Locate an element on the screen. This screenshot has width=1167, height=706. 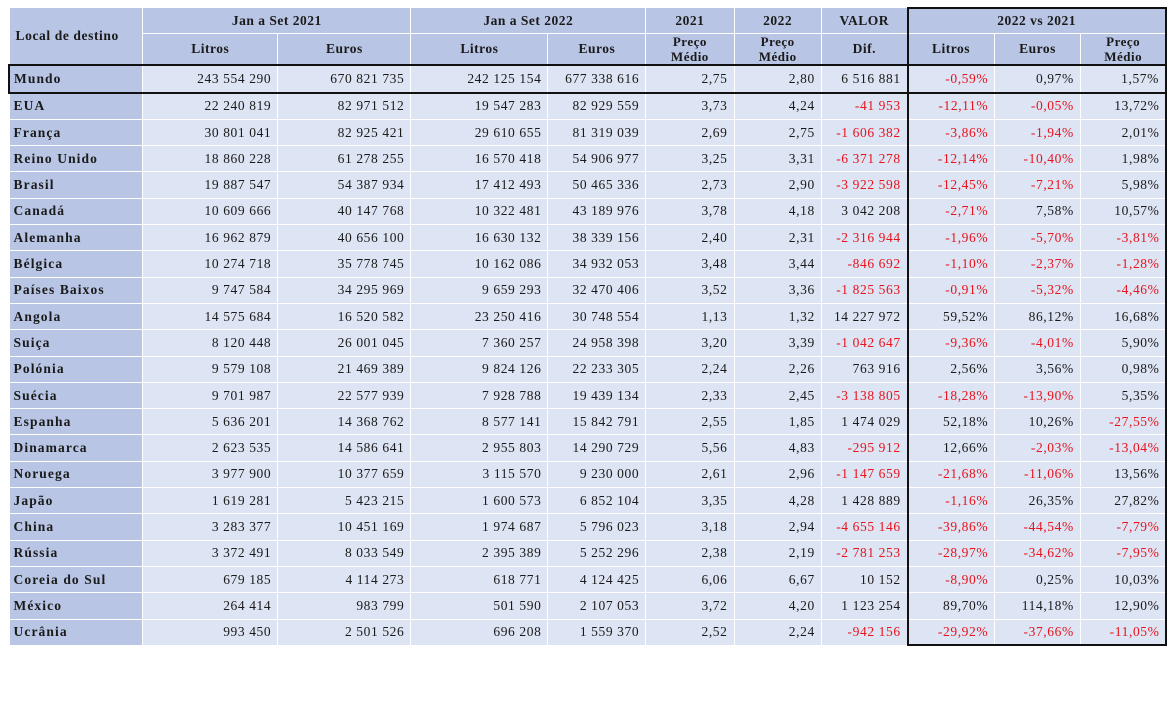
euros-2022-cell: 82 929 559 is located at coordinates (597, 106).